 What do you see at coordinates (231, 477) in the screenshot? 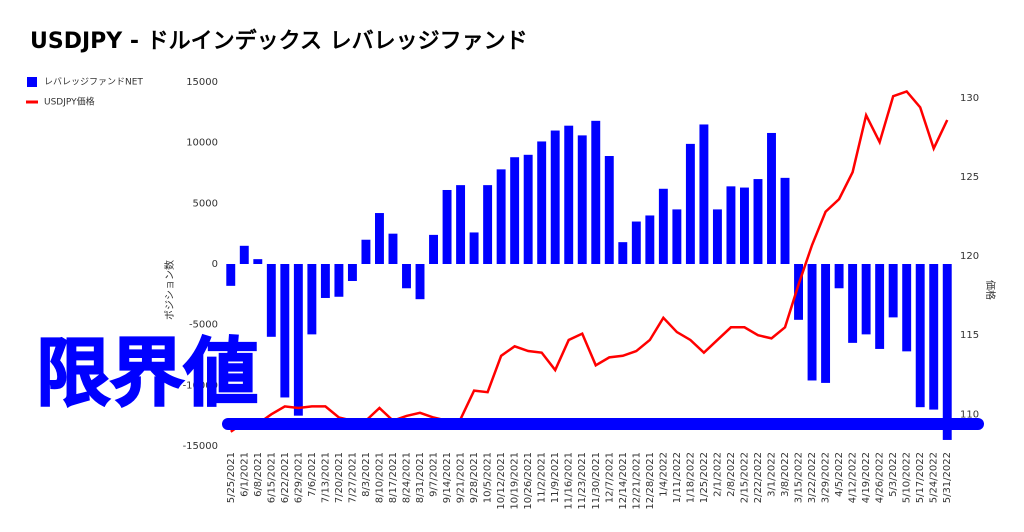
I see `x-tick-label: 5/25/2021` at bounding box center [231, 477].